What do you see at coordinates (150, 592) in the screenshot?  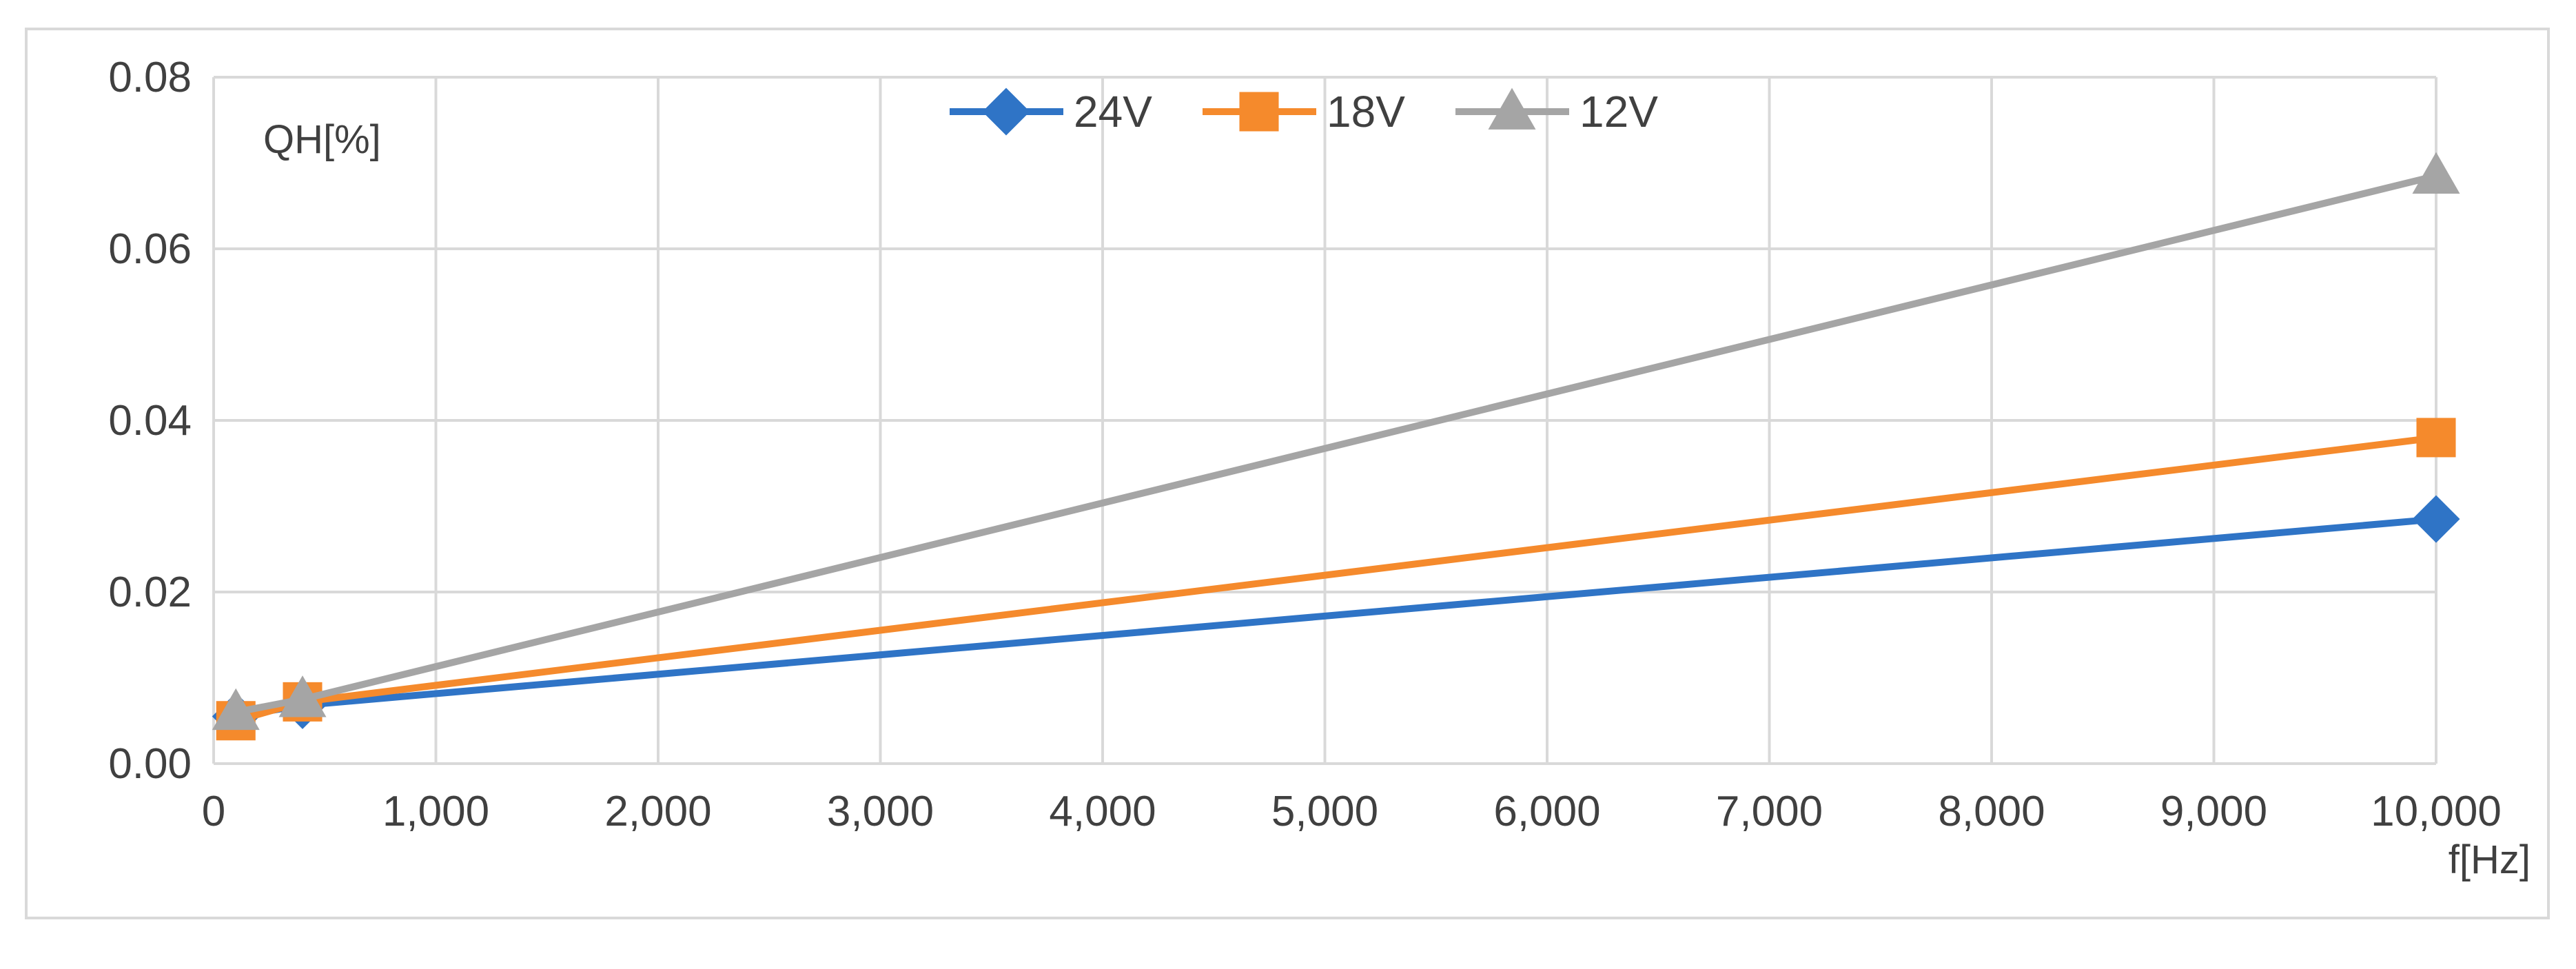 I see `y-tick-label: 0.02` at bounding box center [150, 592].